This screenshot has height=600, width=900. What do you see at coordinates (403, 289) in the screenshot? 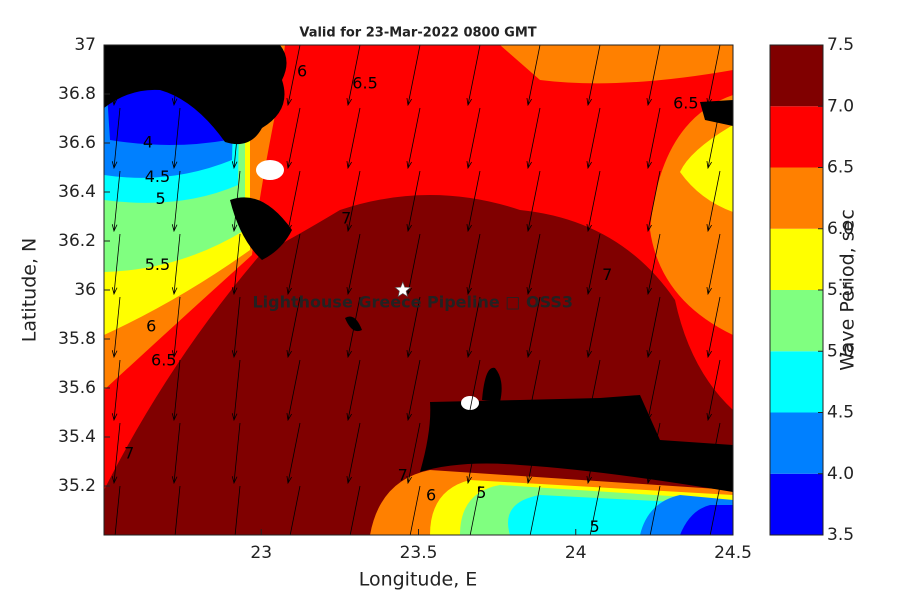
I see `station-marker` at bounding box center [403, 289].